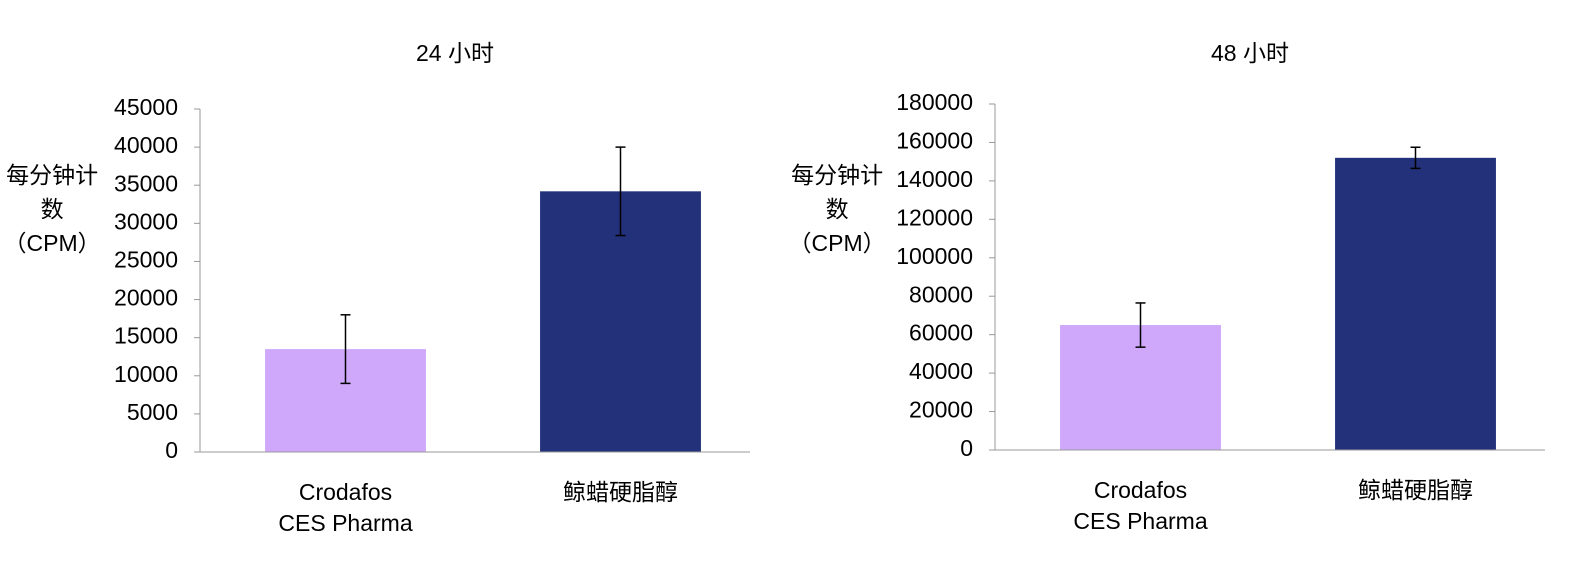 Image resolution: width=1570 pixels, height=573 pixels. Describe the element at coordinates (934, 141) in the screenshot. I see `y-tick-label: 160000` at that location.